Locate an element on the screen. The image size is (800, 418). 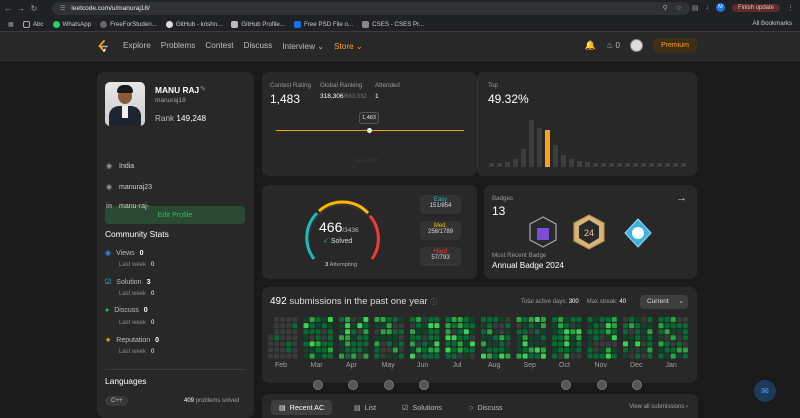
site-info-icon: ☰ is located at coordinates (63, 9).